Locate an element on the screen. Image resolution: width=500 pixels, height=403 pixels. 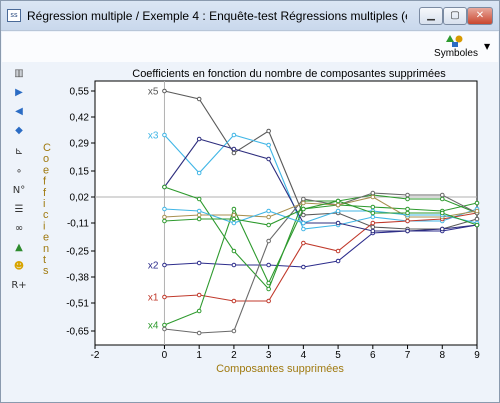
maximize-icon: ▢ is located at coordinates (455, 15).